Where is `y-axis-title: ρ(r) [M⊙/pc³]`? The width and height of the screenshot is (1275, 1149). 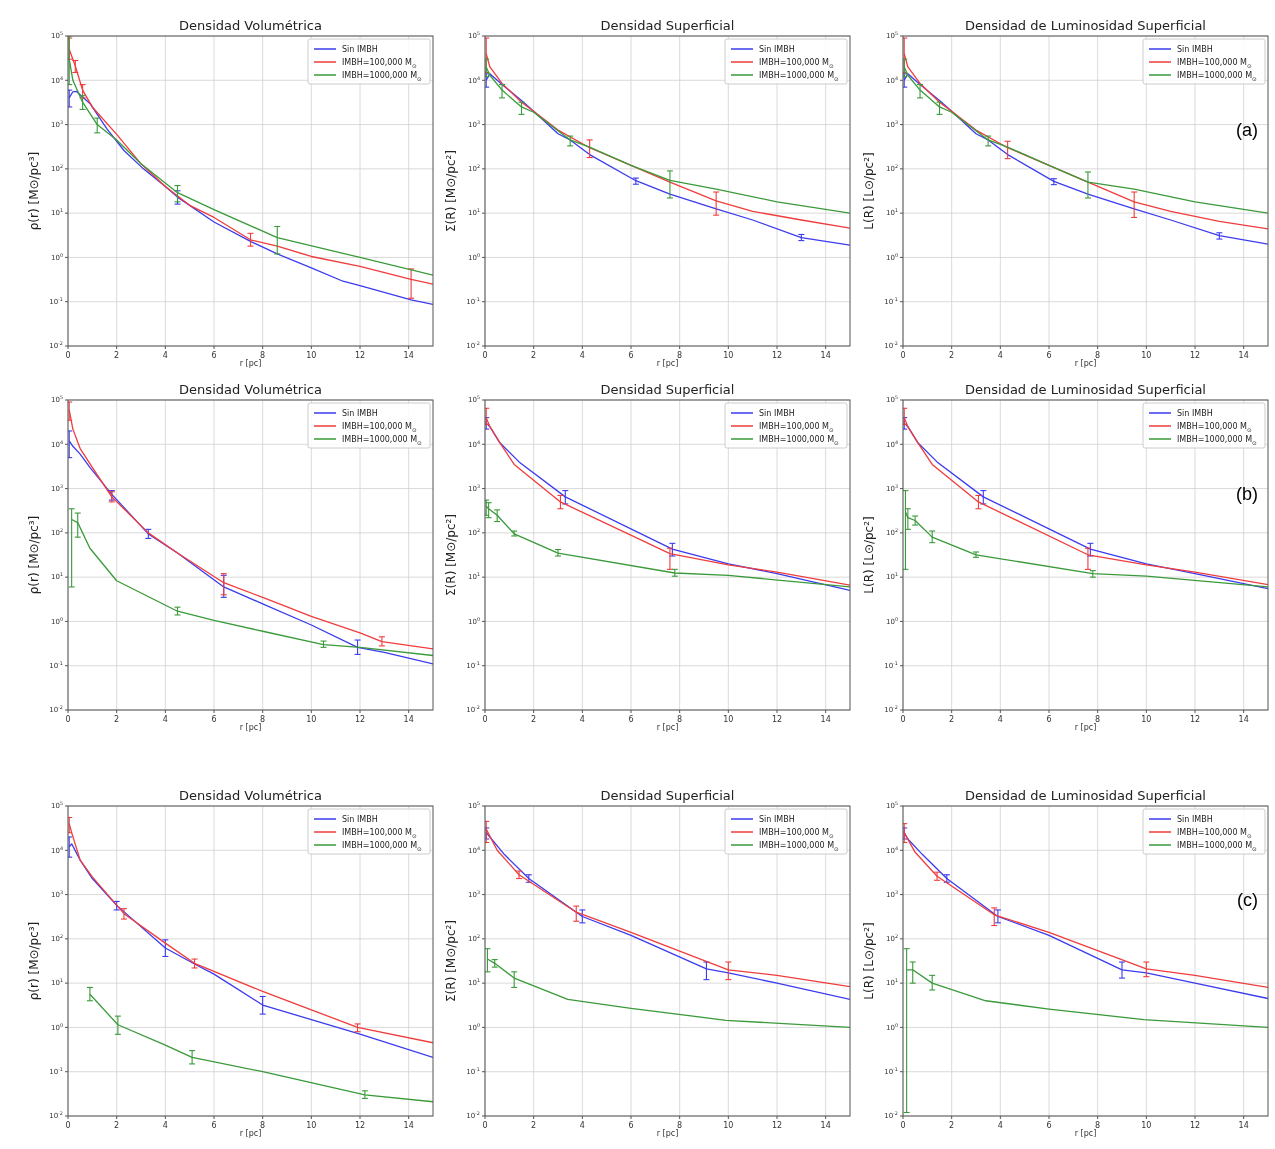
y-axis-title: ρ(r) [M⊙/pc³] is located at coordinates (34, 191).